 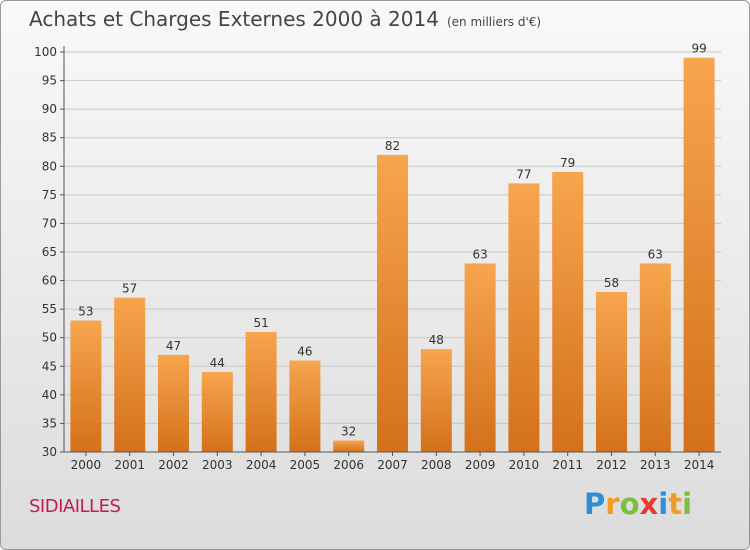 What do you see at coordinates (392, 465) in the screenshot?
I see `x-tick-label-2007: 2007` at bounding box center [392, 465].